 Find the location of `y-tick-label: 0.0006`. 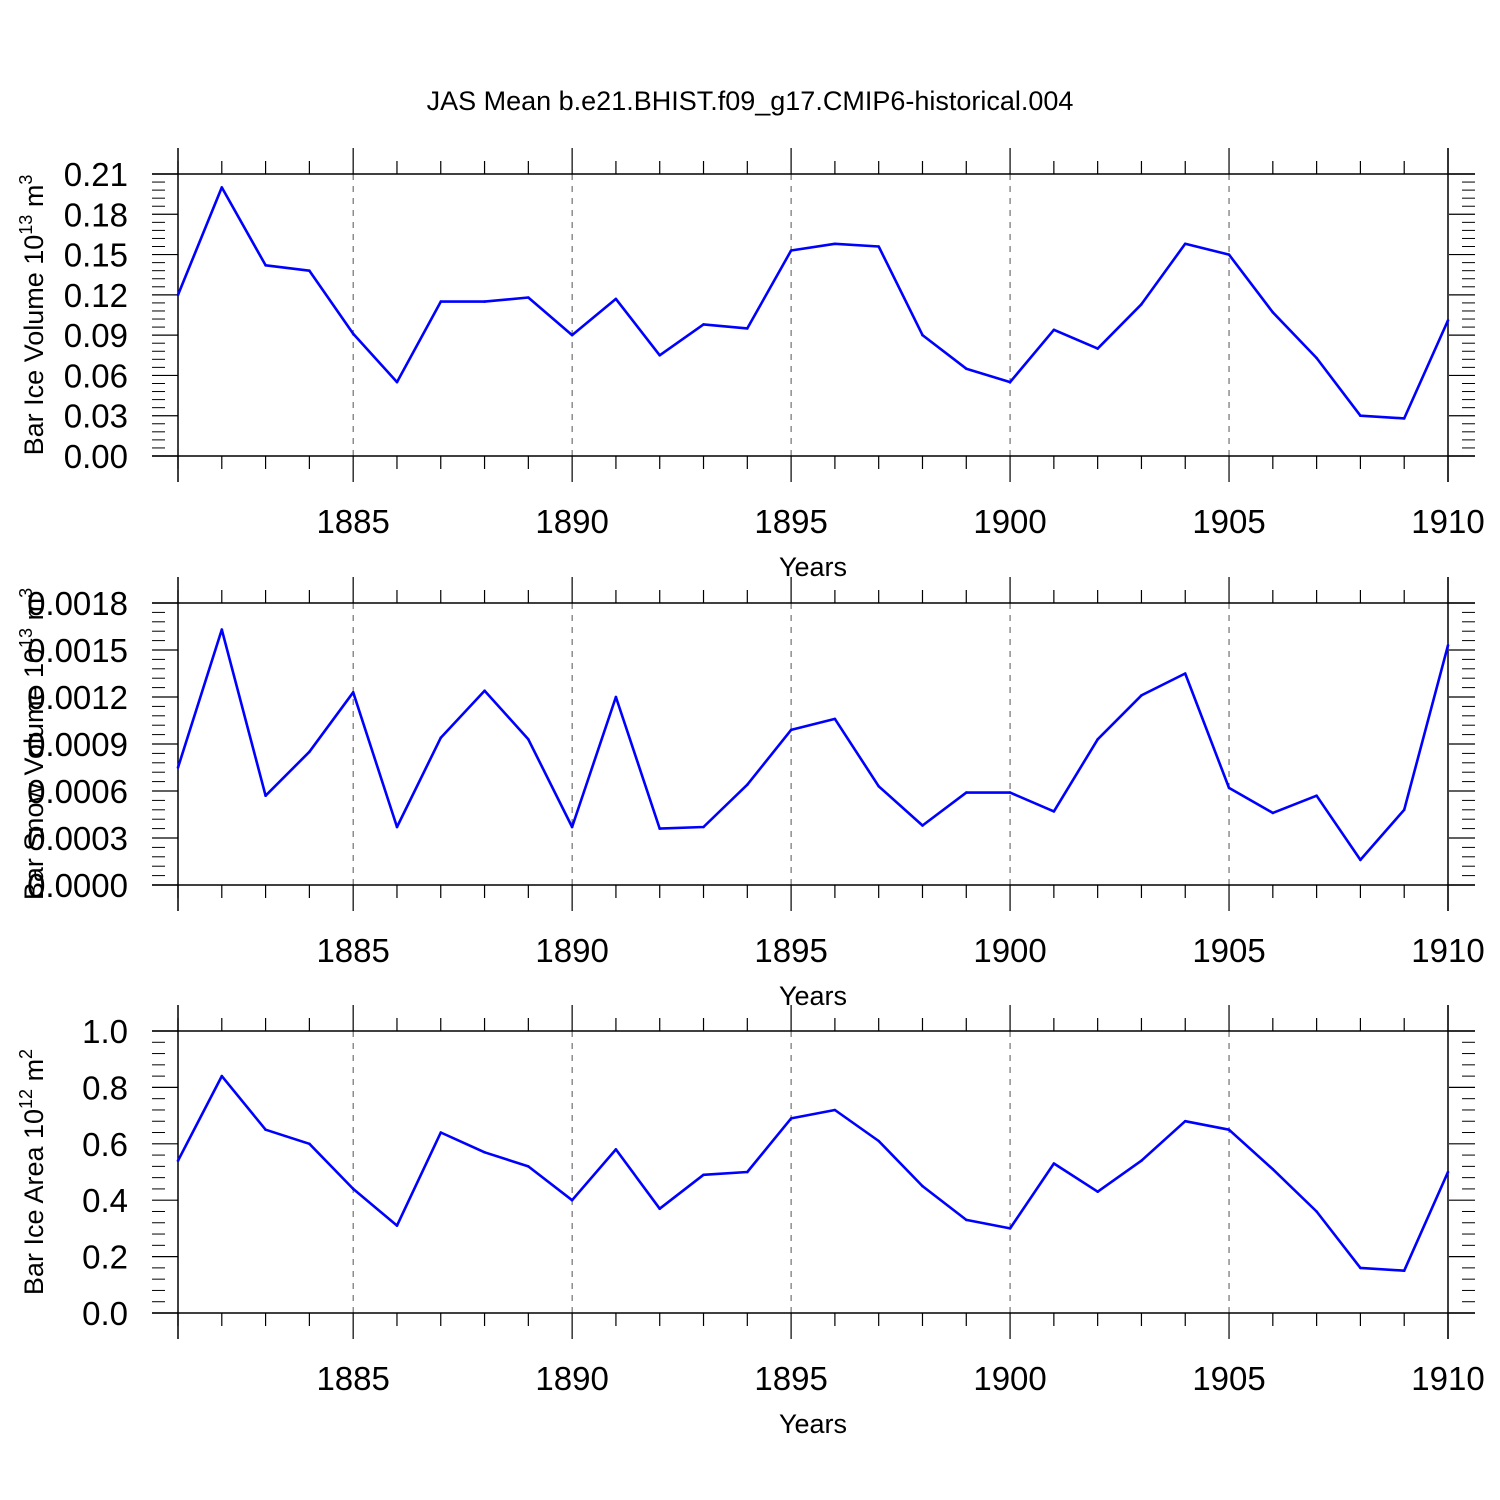

y-tick-label: 0.0006 is located at coordinates (77, 791).